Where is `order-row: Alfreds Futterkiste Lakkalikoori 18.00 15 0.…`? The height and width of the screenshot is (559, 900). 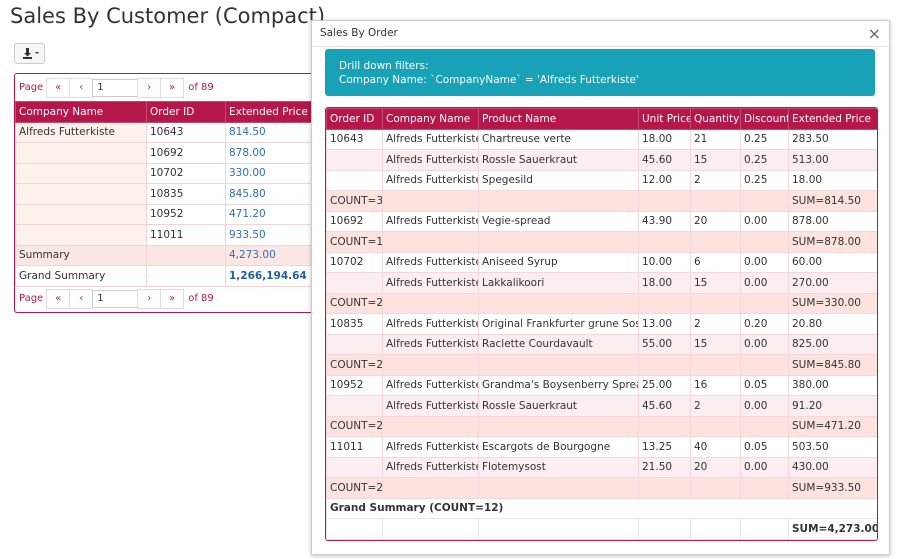 order-row: Alfreds Futterkiste Lakkalikoori 18.00 15 0.… is located at coordinates (601, 283).